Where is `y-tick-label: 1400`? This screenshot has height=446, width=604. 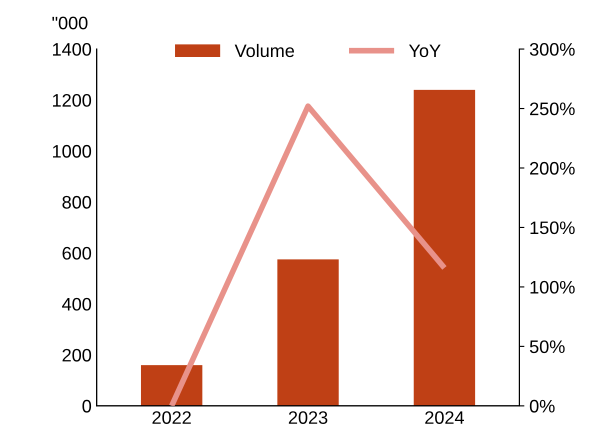
y-tick-label: 1400 is located at coordinates (72, 49).